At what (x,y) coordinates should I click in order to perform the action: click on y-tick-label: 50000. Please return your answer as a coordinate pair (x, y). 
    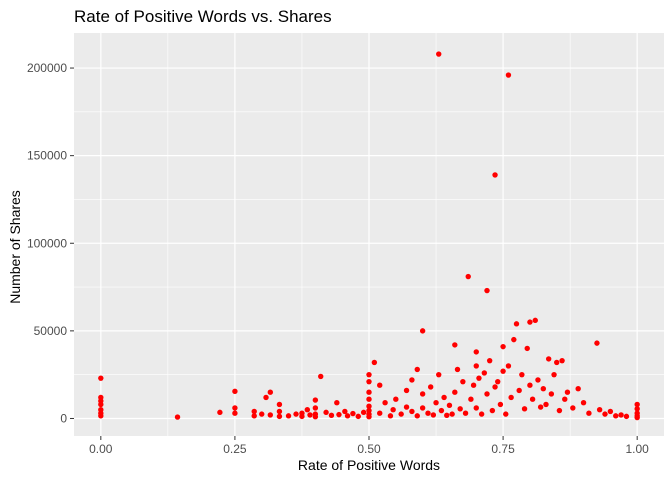
    Looking at the image, I should click on (51, 331).